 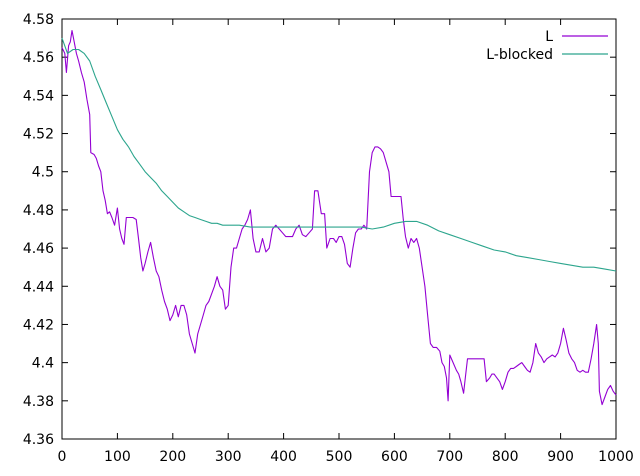 I want to click on legend-label: L-blocked, so click(x=519, y=55).